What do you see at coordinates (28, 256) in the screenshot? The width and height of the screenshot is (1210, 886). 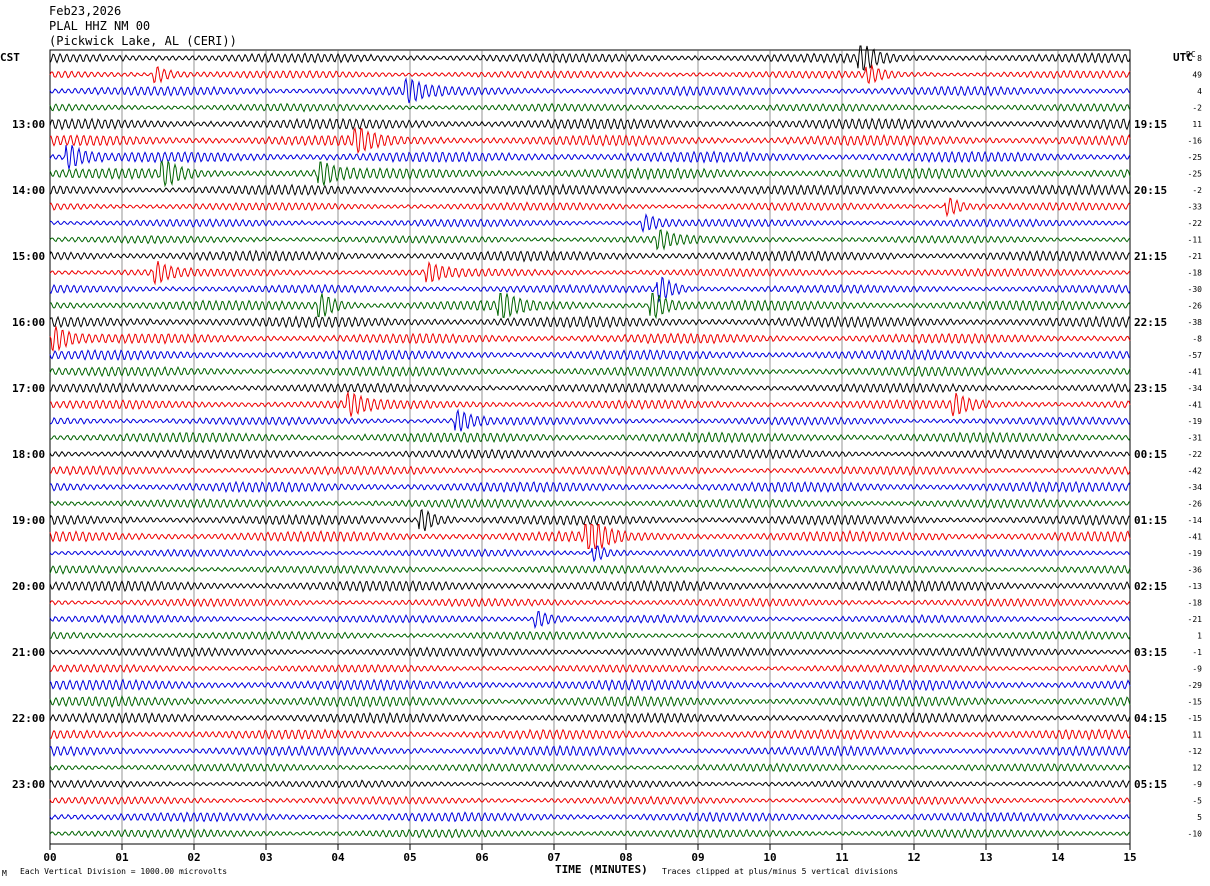 I see `left-time-label: 15:00` at bounding box center [28, 256].